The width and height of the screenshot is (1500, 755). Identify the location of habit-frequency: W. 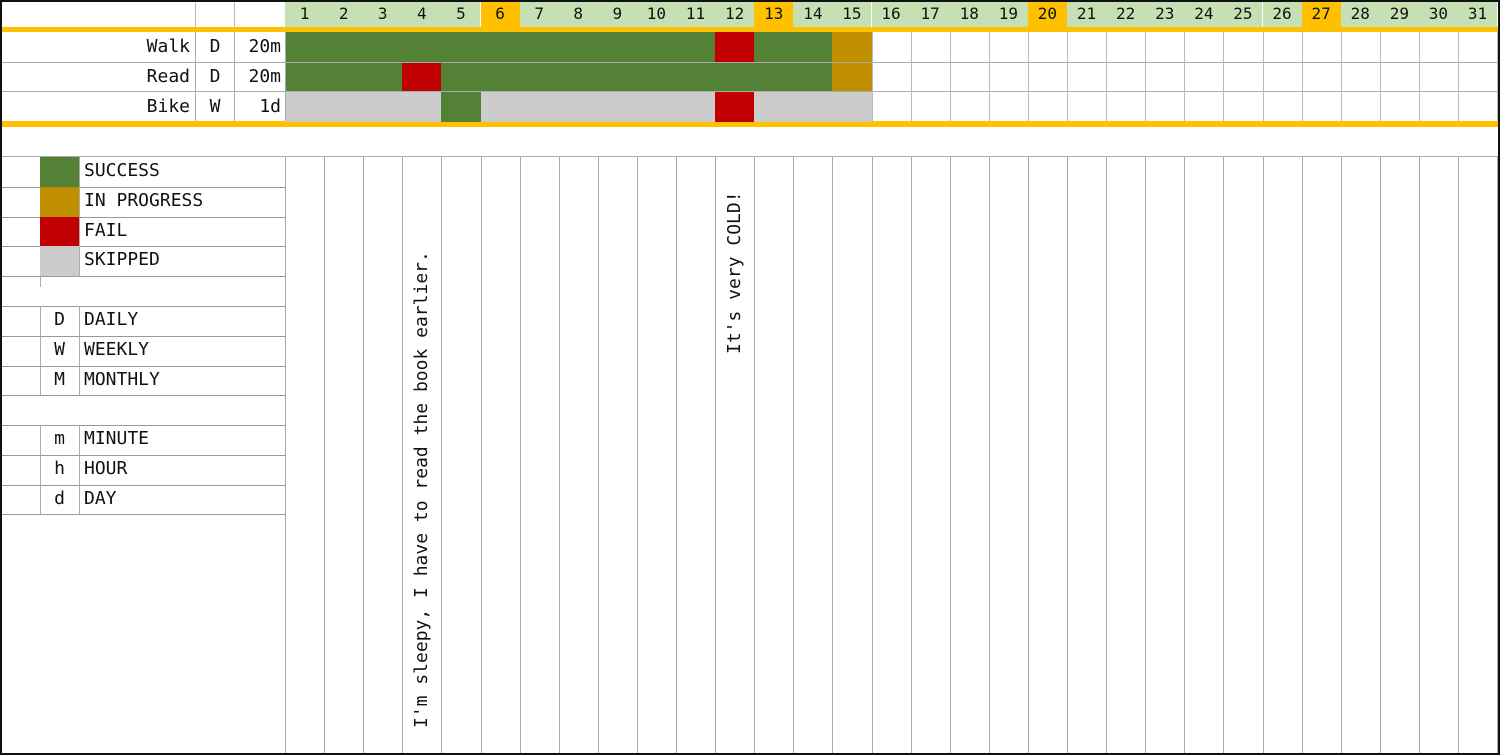
(215, 106).